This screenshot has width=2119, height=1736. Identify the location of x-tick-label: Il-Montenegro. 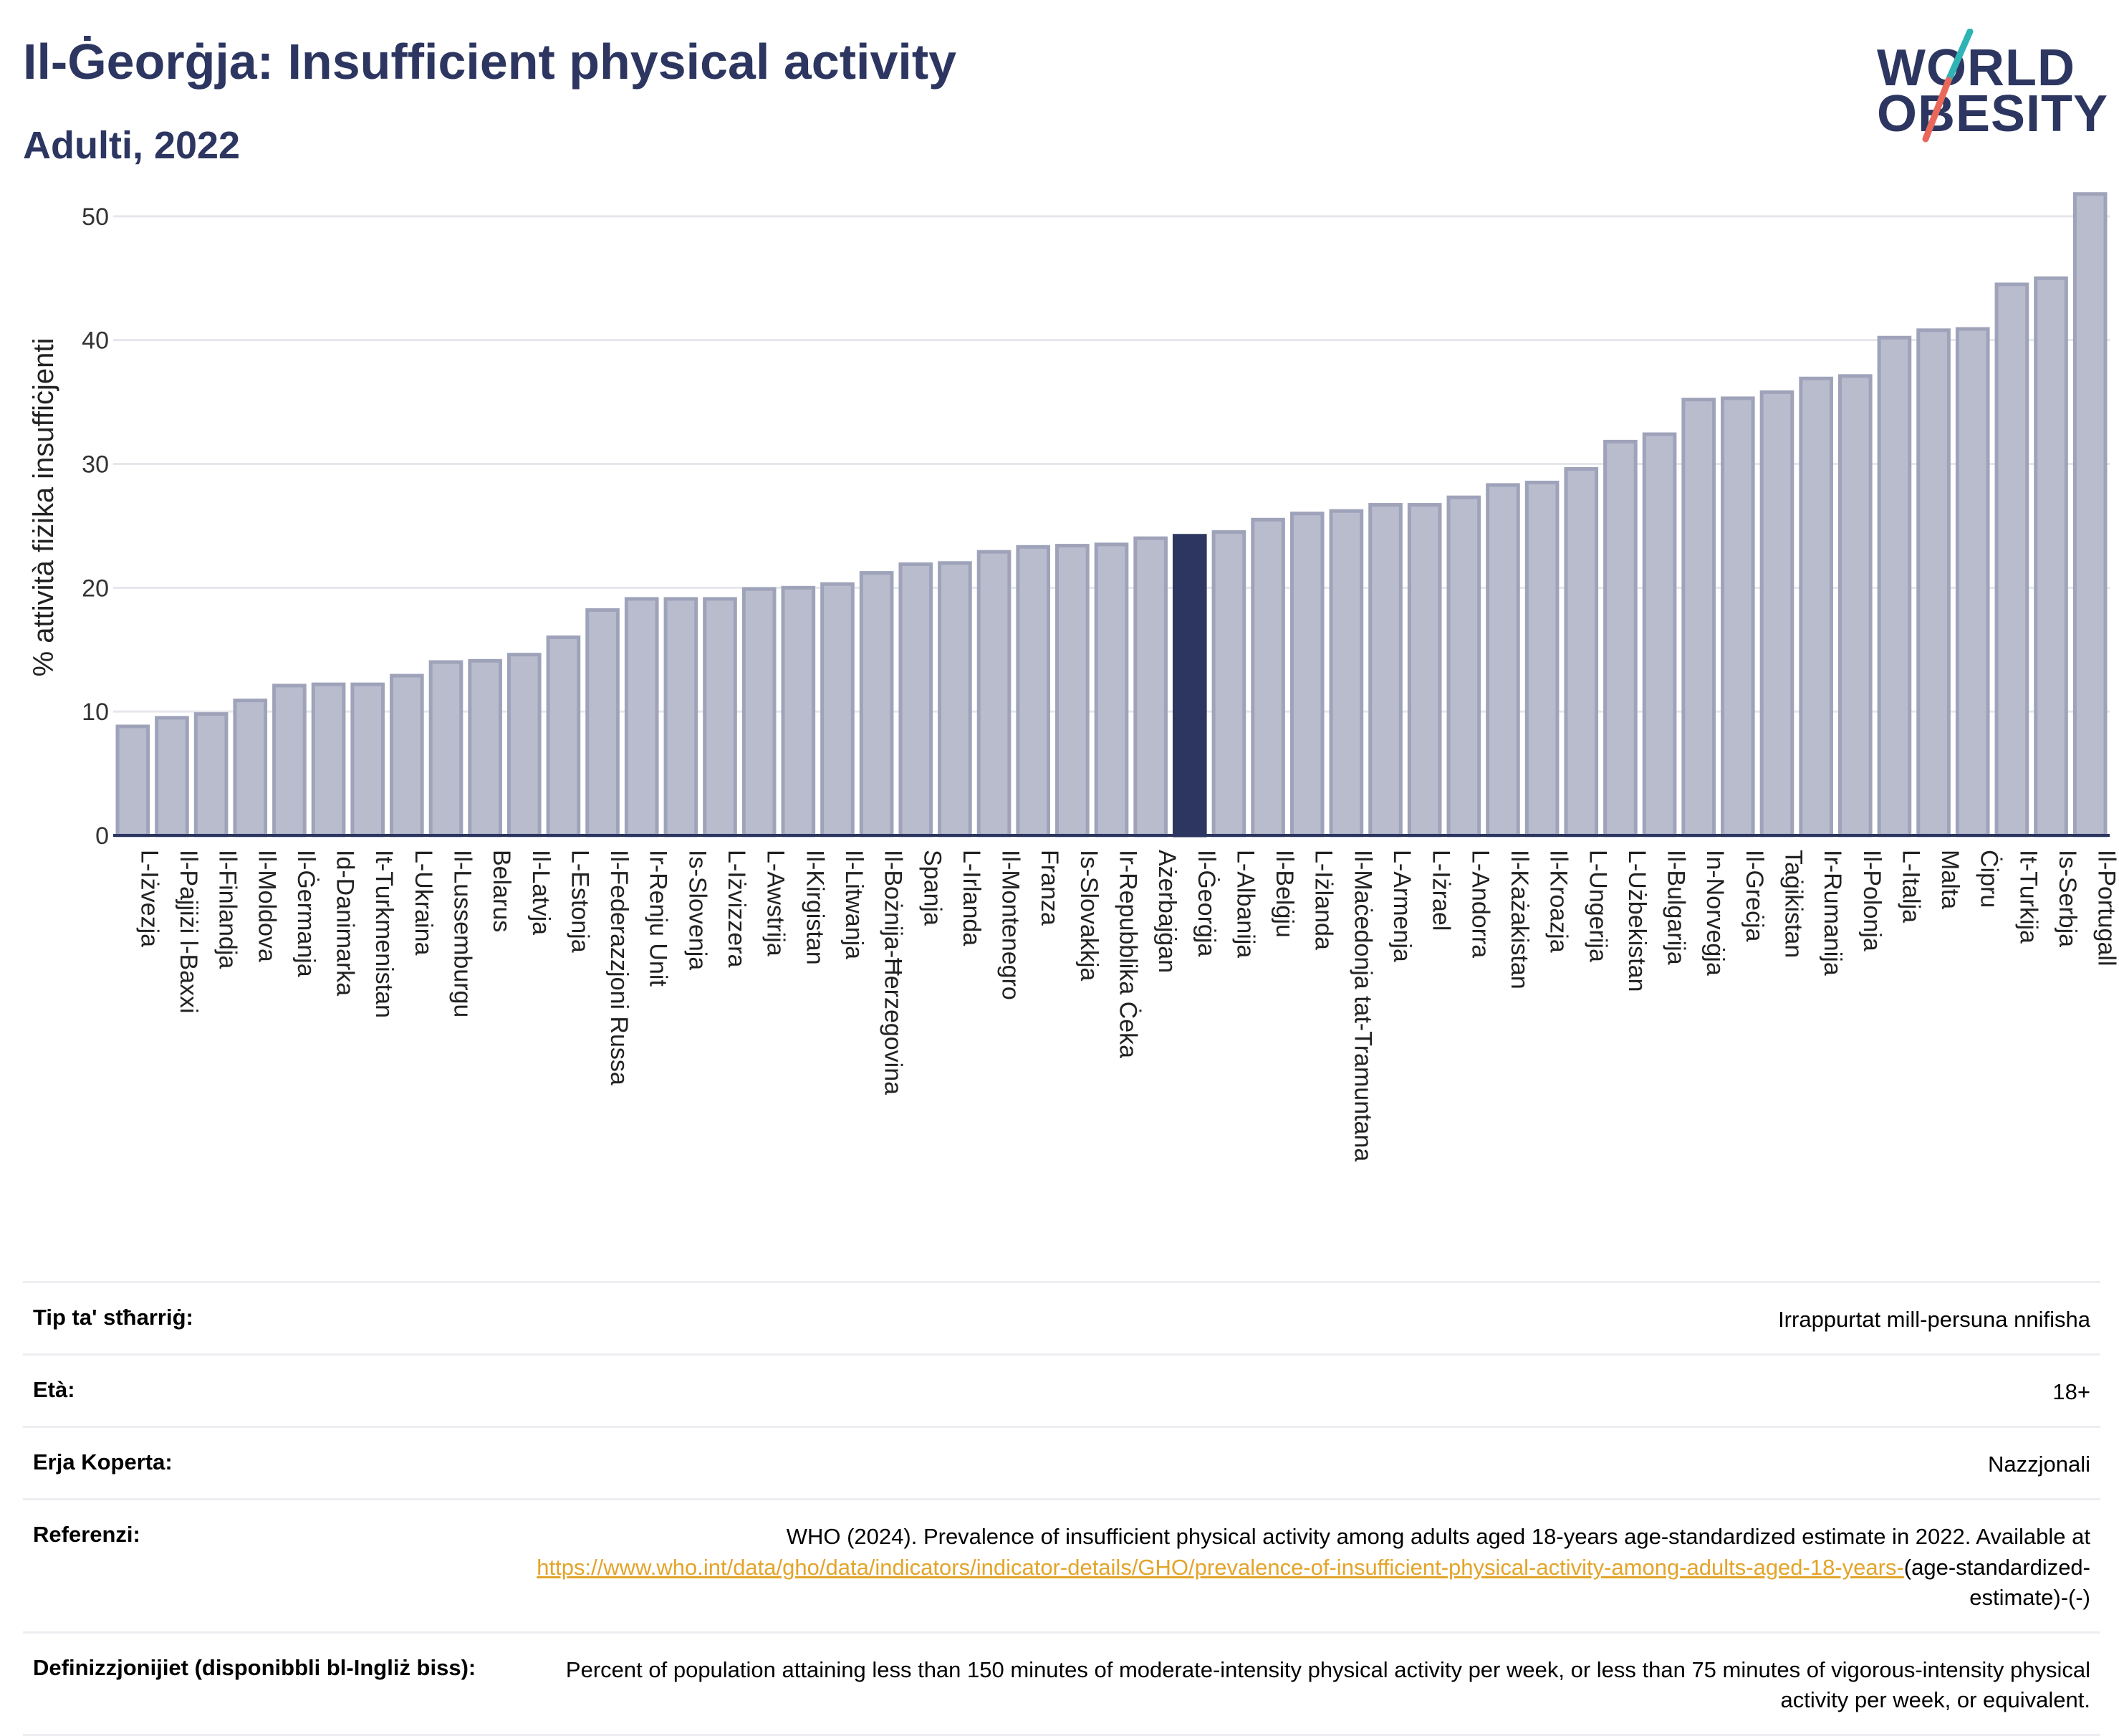
(1010, 925).